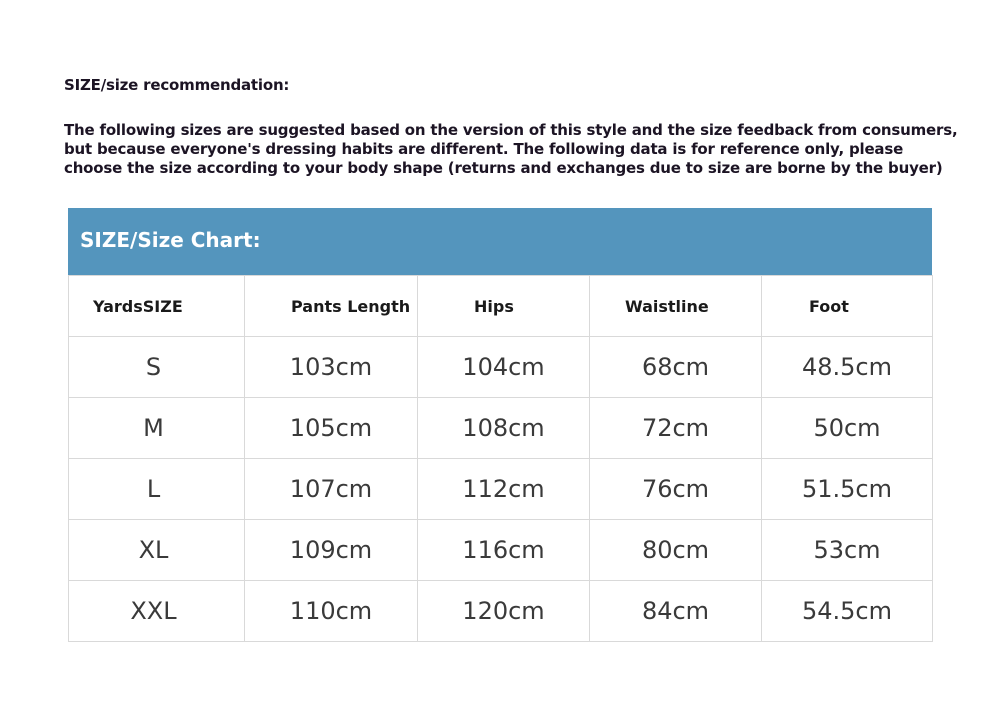 Image resolution: width=1000 pixels, height=708 pixels. What do you see at coordinates (675, 489) in the screenshot?
I see `cell-waistline: 76cm` at bounding box center [675, 489].